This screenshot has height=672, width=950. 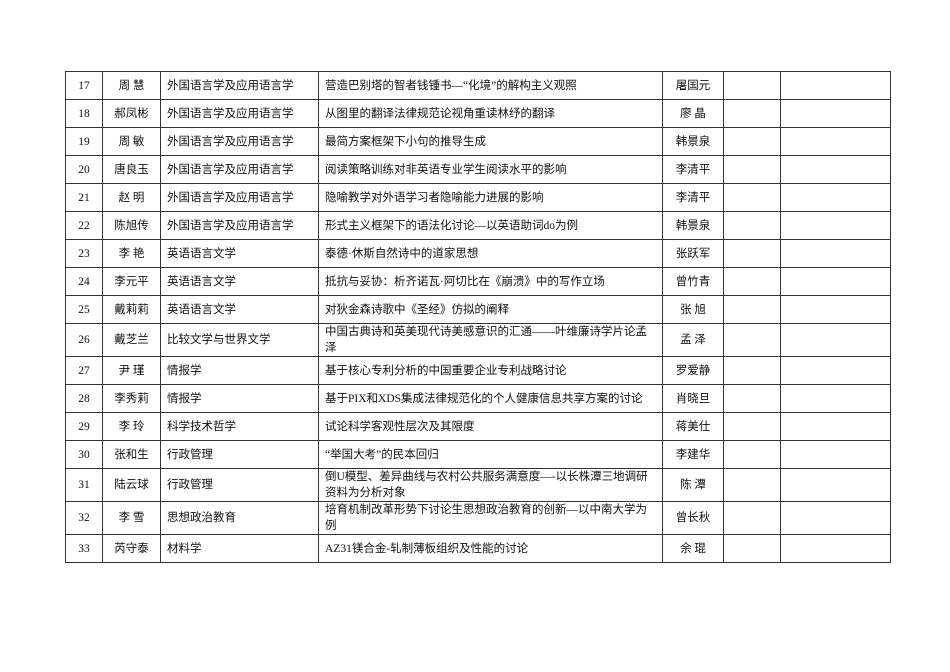 What do you see at coordinates (84, 426) in the screenshot?
I see `row-number: 29` at bounding box center [84, 426].